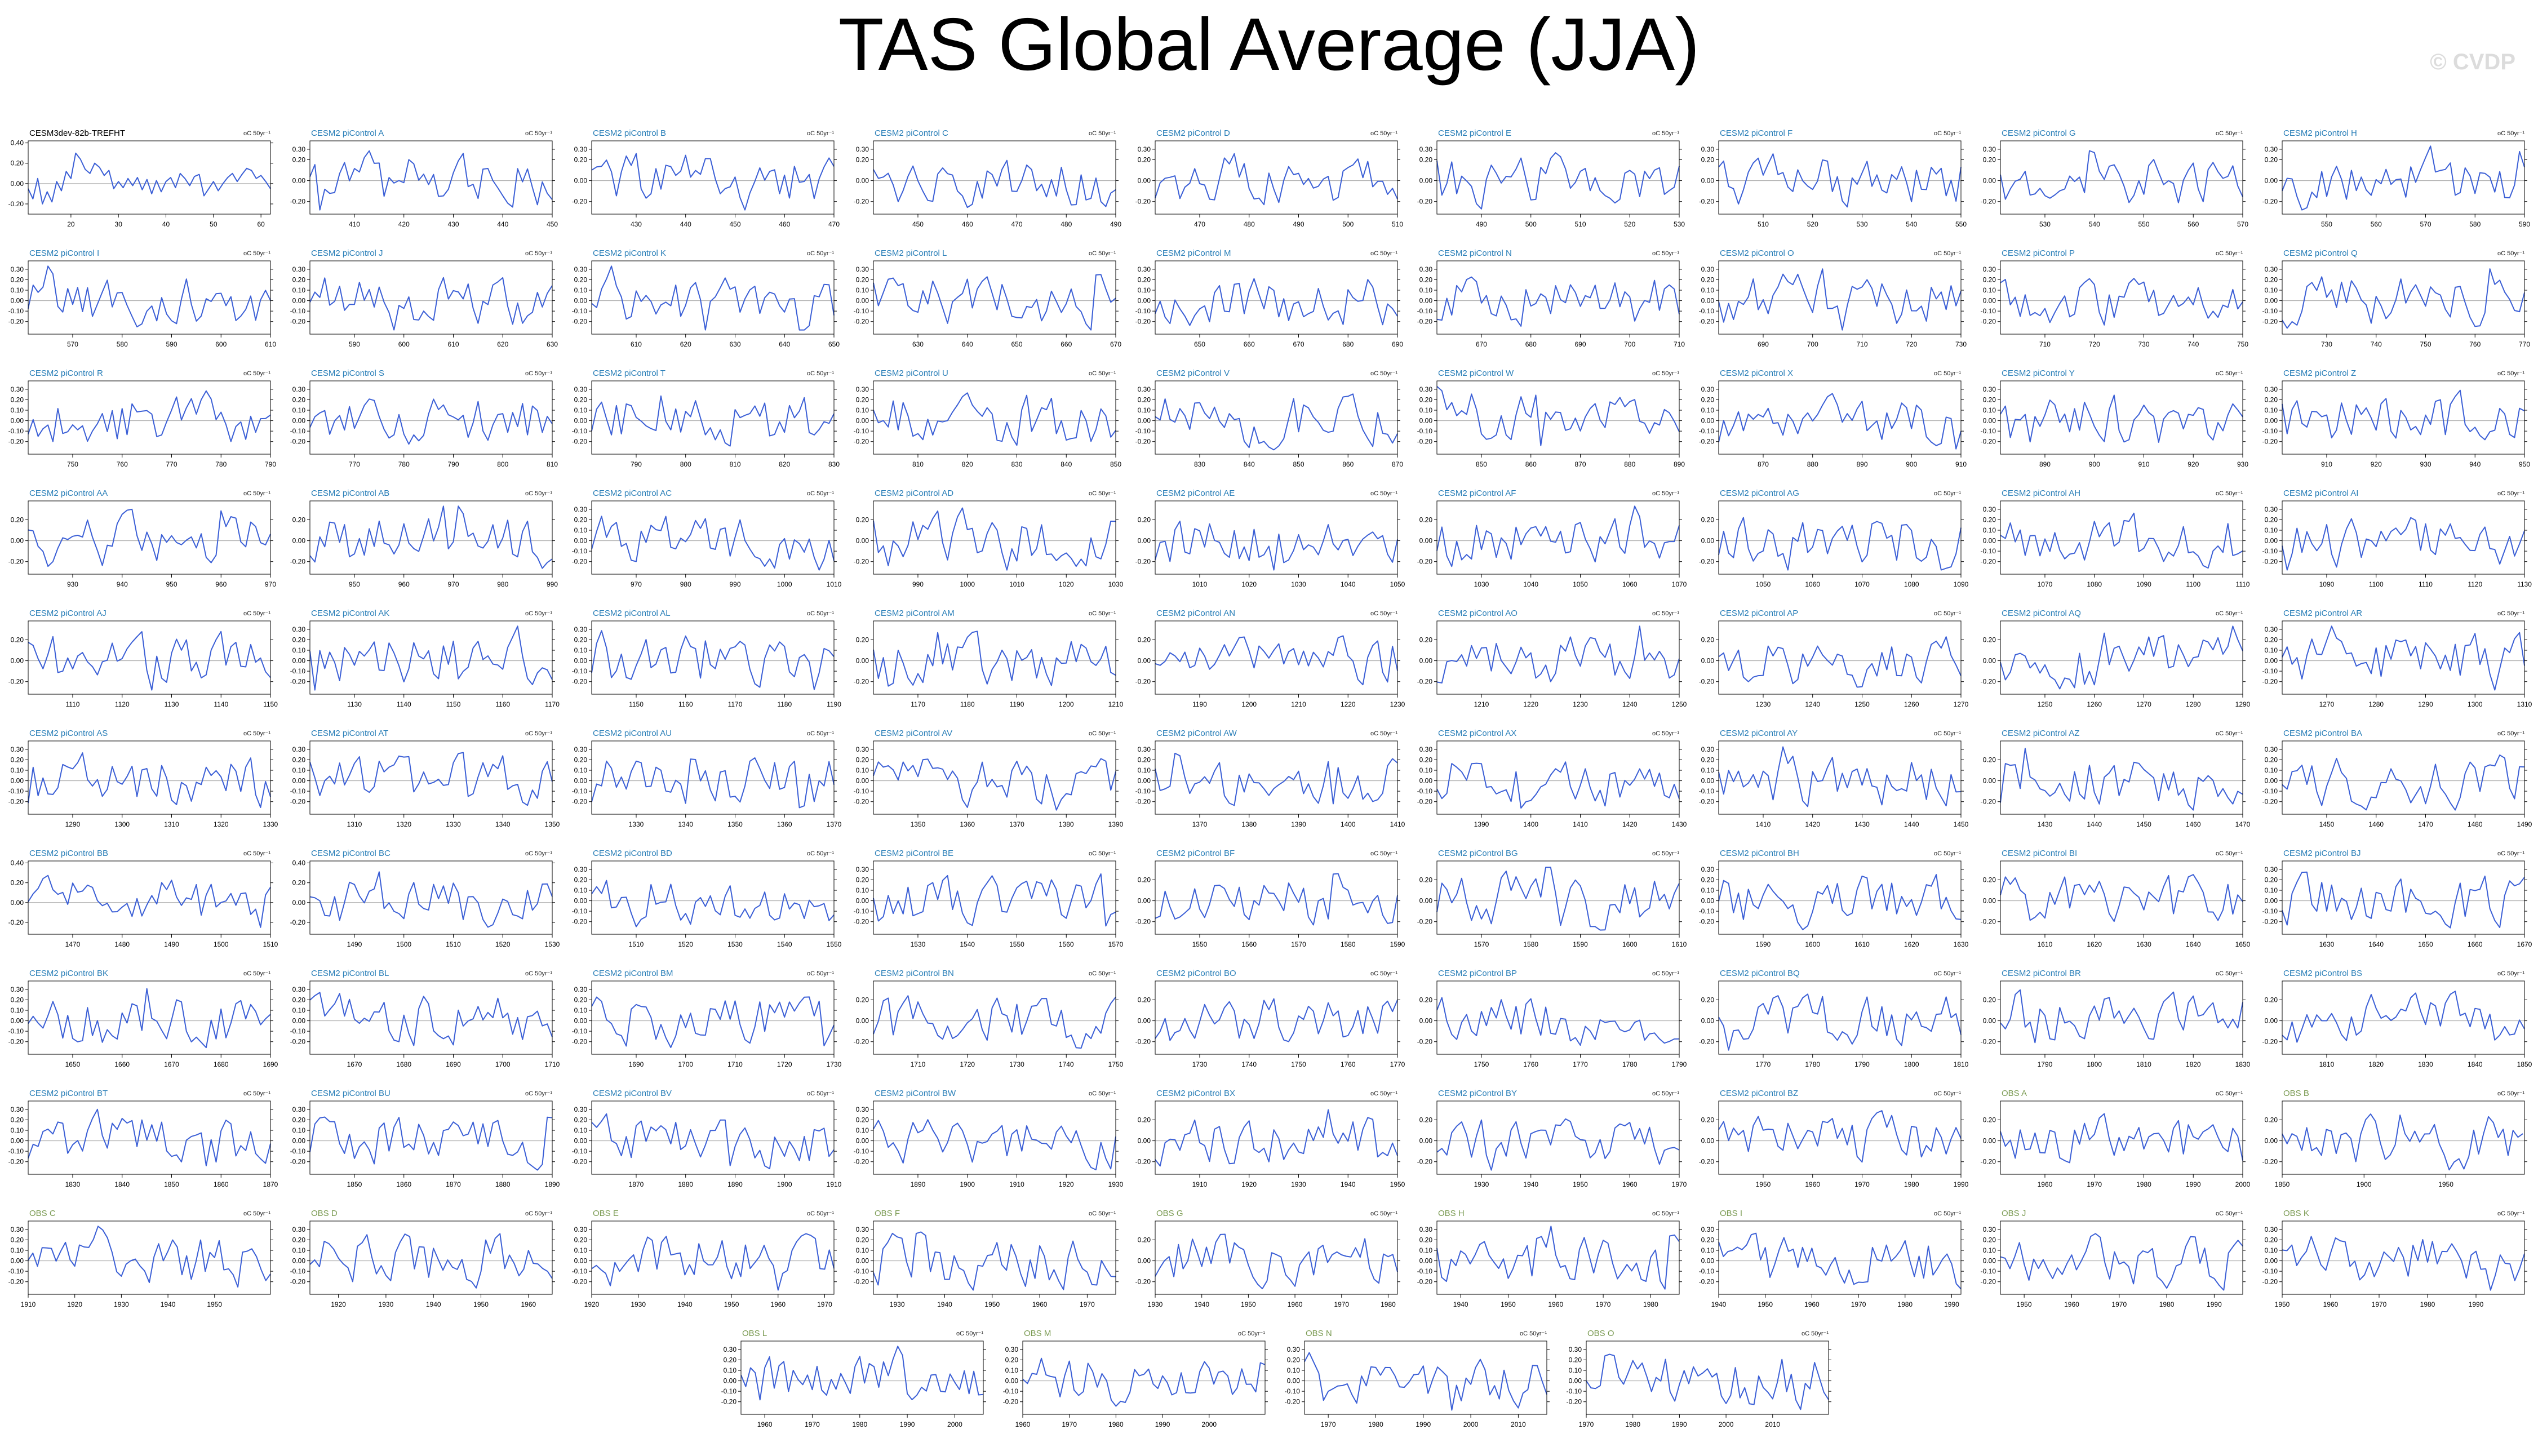 The image size is (2538, 1456). I want to click on x-tick-label: 1300, so click(122, 824).